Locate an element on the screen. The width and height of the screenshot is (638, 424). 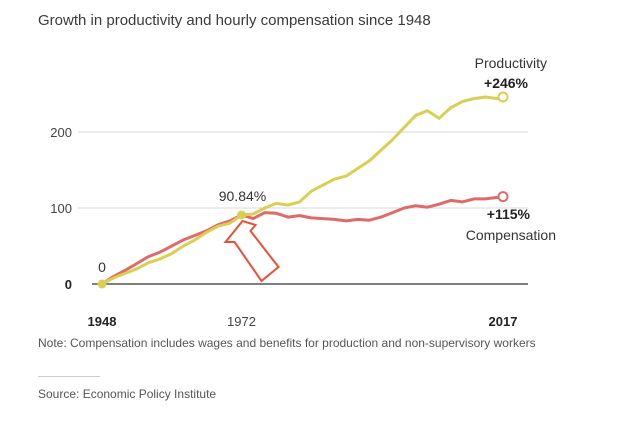
chart-source: Source: Economic Policy Institute is located at coordinates (127, 394).